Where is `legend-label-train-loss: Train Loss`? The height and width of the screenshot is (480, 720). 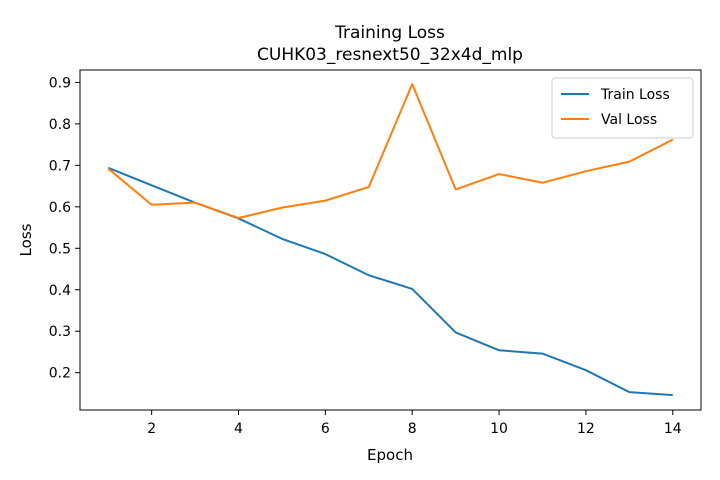 legend-label-train-loss: Train Loss is located at coordinates (635, 95).